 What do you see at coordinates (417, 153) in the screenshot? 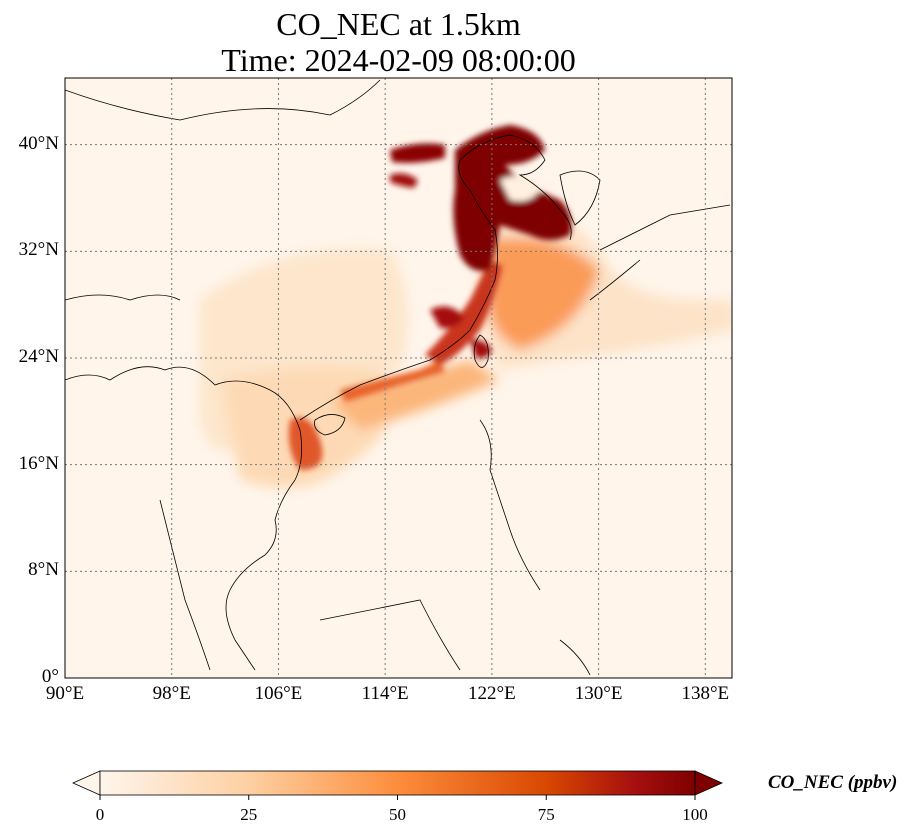
I see `plume-north-west-fragments` at bounding box center [417, 153].